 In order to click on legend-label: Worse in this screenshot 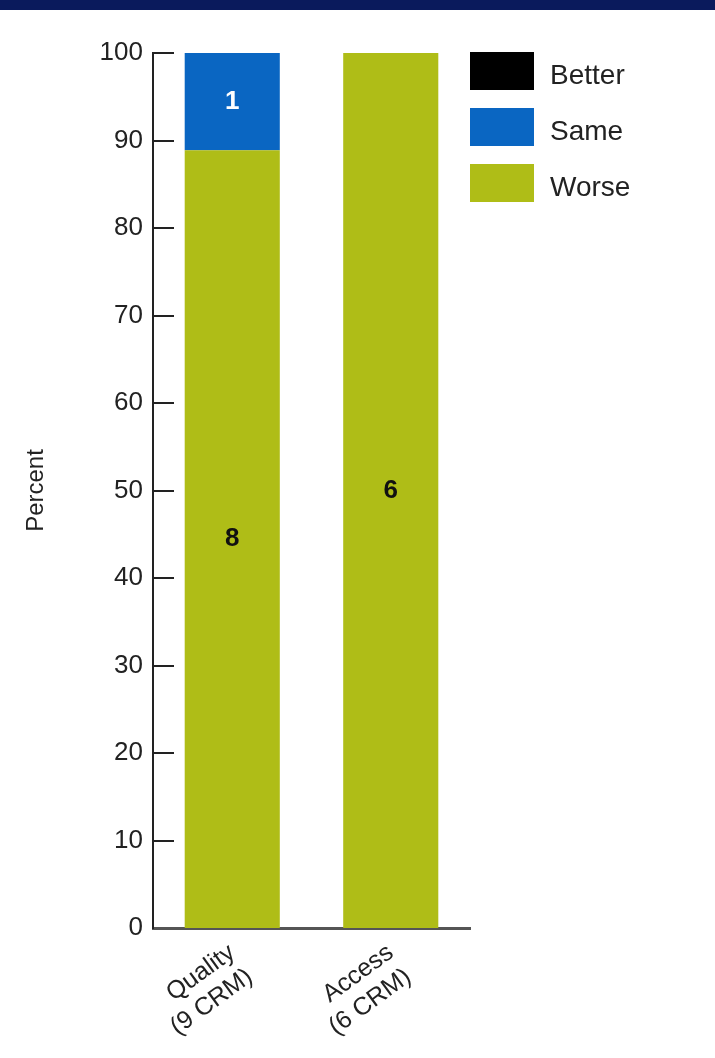, I will do `click(590, 187)`.